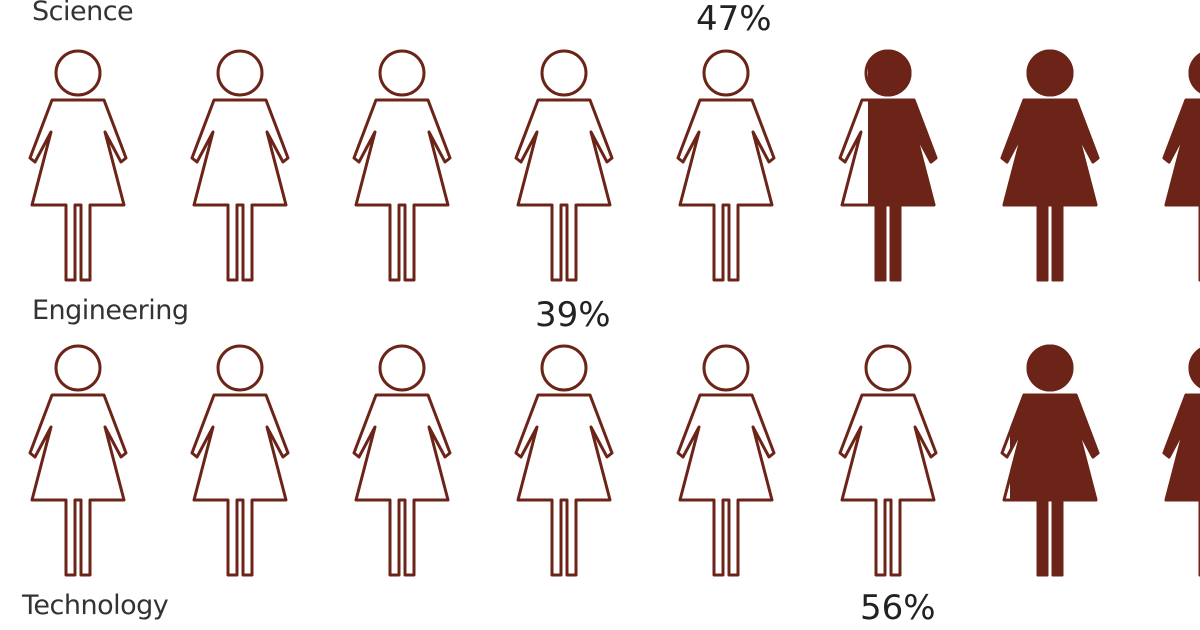  What do you see at coordinates (573, 315) in the screenshot?
I see `percentage-engineering: 39%` at bounding box center [573, 315].